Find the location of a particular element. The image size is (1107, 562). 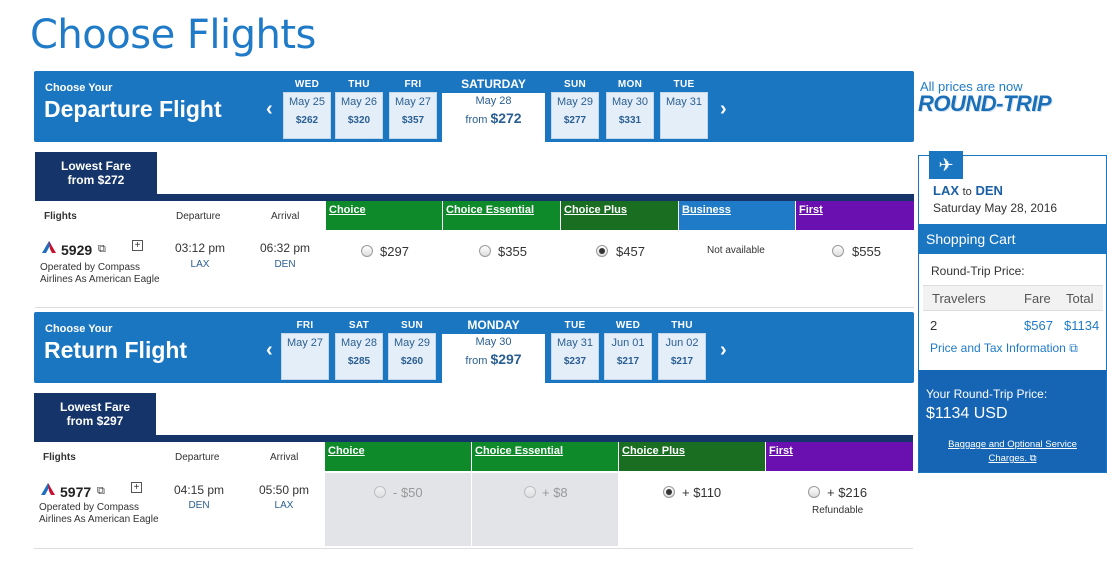

departure-airport: DEN is located at coordinates (199, 505).